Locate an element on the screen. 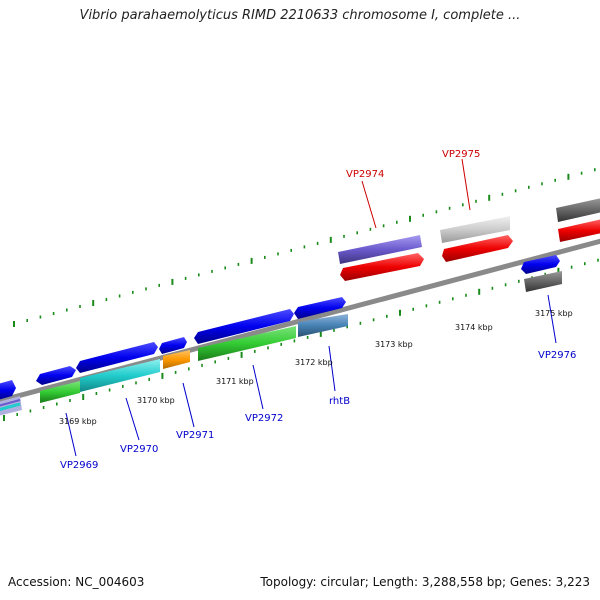 The image size is (600, 600). gene-VP2976 is located at coordinates (540, 264).